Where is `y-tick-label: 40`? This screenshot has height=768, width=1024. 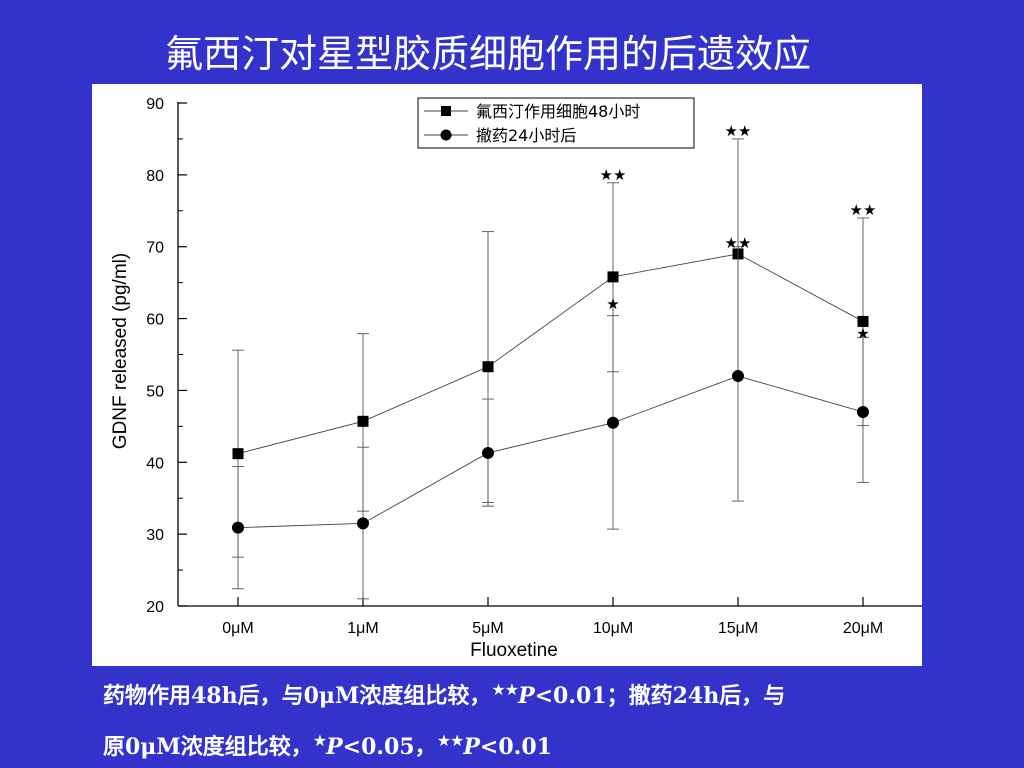 y-tick-label: 40 is located at coordinates (155, 463).